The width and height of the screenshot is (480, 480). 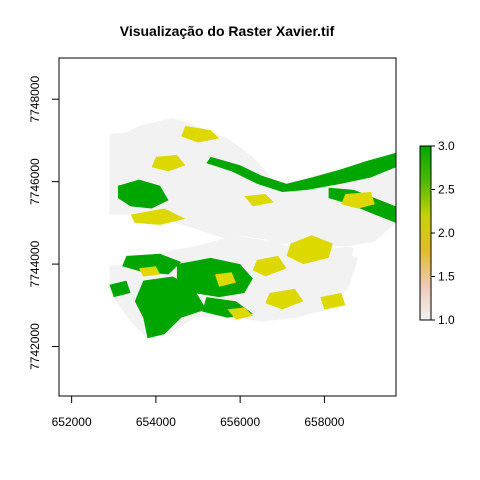 I want to click on y-axis: 7742000 7744000 7746000 7748000, so click(x=44, y=223).